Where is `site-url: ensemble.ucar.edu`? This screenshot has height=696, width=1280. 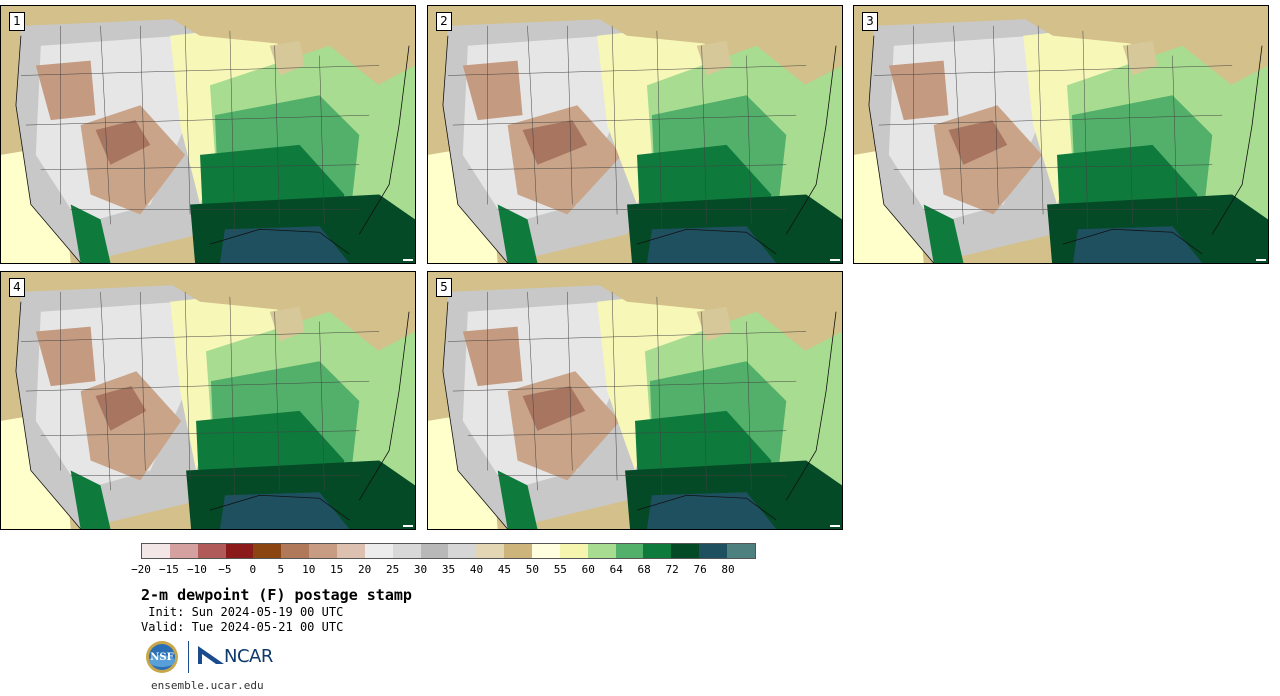
site-url: ensemble.ucar.edu is located at coordinates (207, 685).